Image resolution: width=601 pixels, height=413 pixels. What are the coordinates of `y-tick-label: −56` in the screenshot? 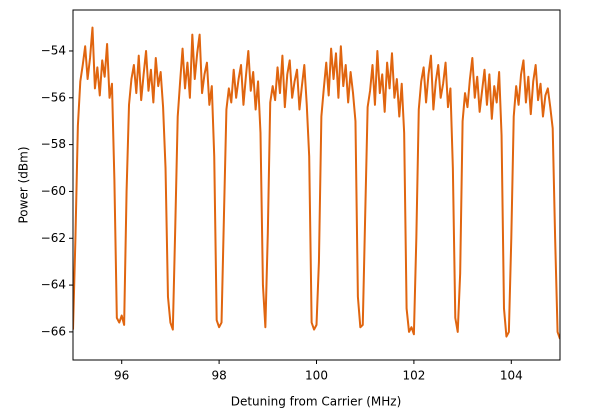 It's located at (53, 97).